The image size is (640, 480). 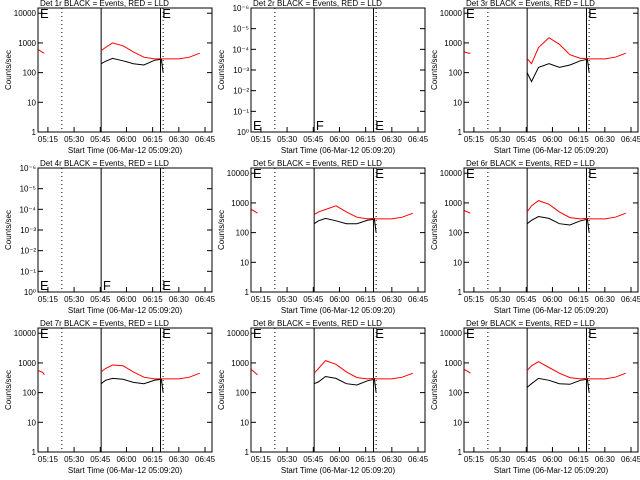 I want to click on annotation: F, so click(x=320, y=125).